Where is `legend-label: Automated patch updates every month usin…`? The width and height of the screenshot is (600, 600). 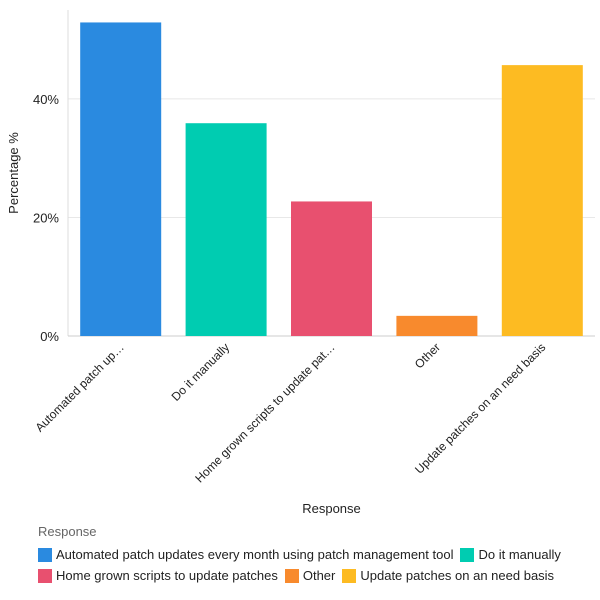 legend-label: Automated patch updates every month usin… is located at coordinates (255, 554).